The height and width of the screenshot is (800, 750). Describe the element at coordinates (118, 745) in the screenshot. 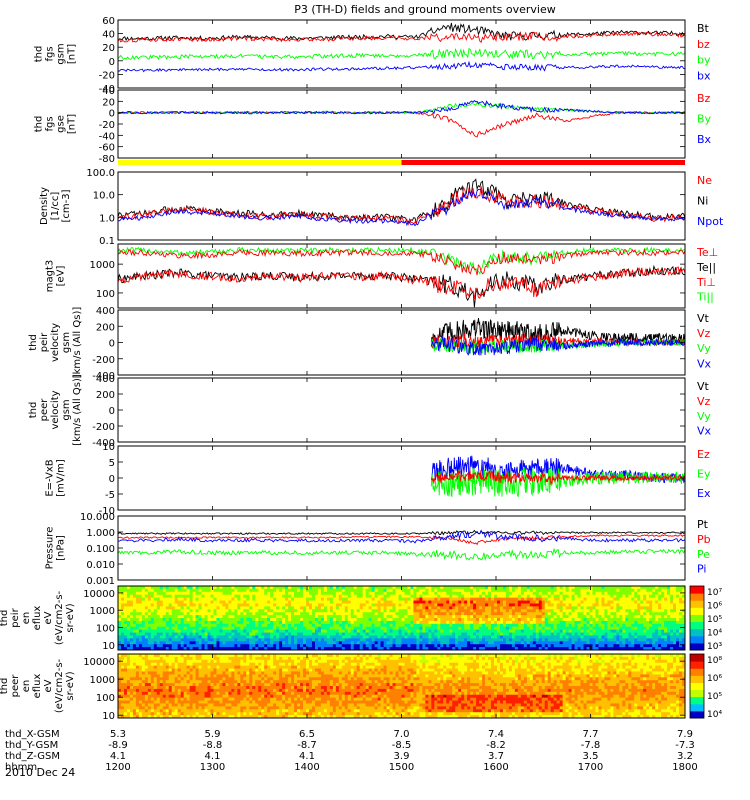

I see `x-axis-cell: -8.9` at that location.